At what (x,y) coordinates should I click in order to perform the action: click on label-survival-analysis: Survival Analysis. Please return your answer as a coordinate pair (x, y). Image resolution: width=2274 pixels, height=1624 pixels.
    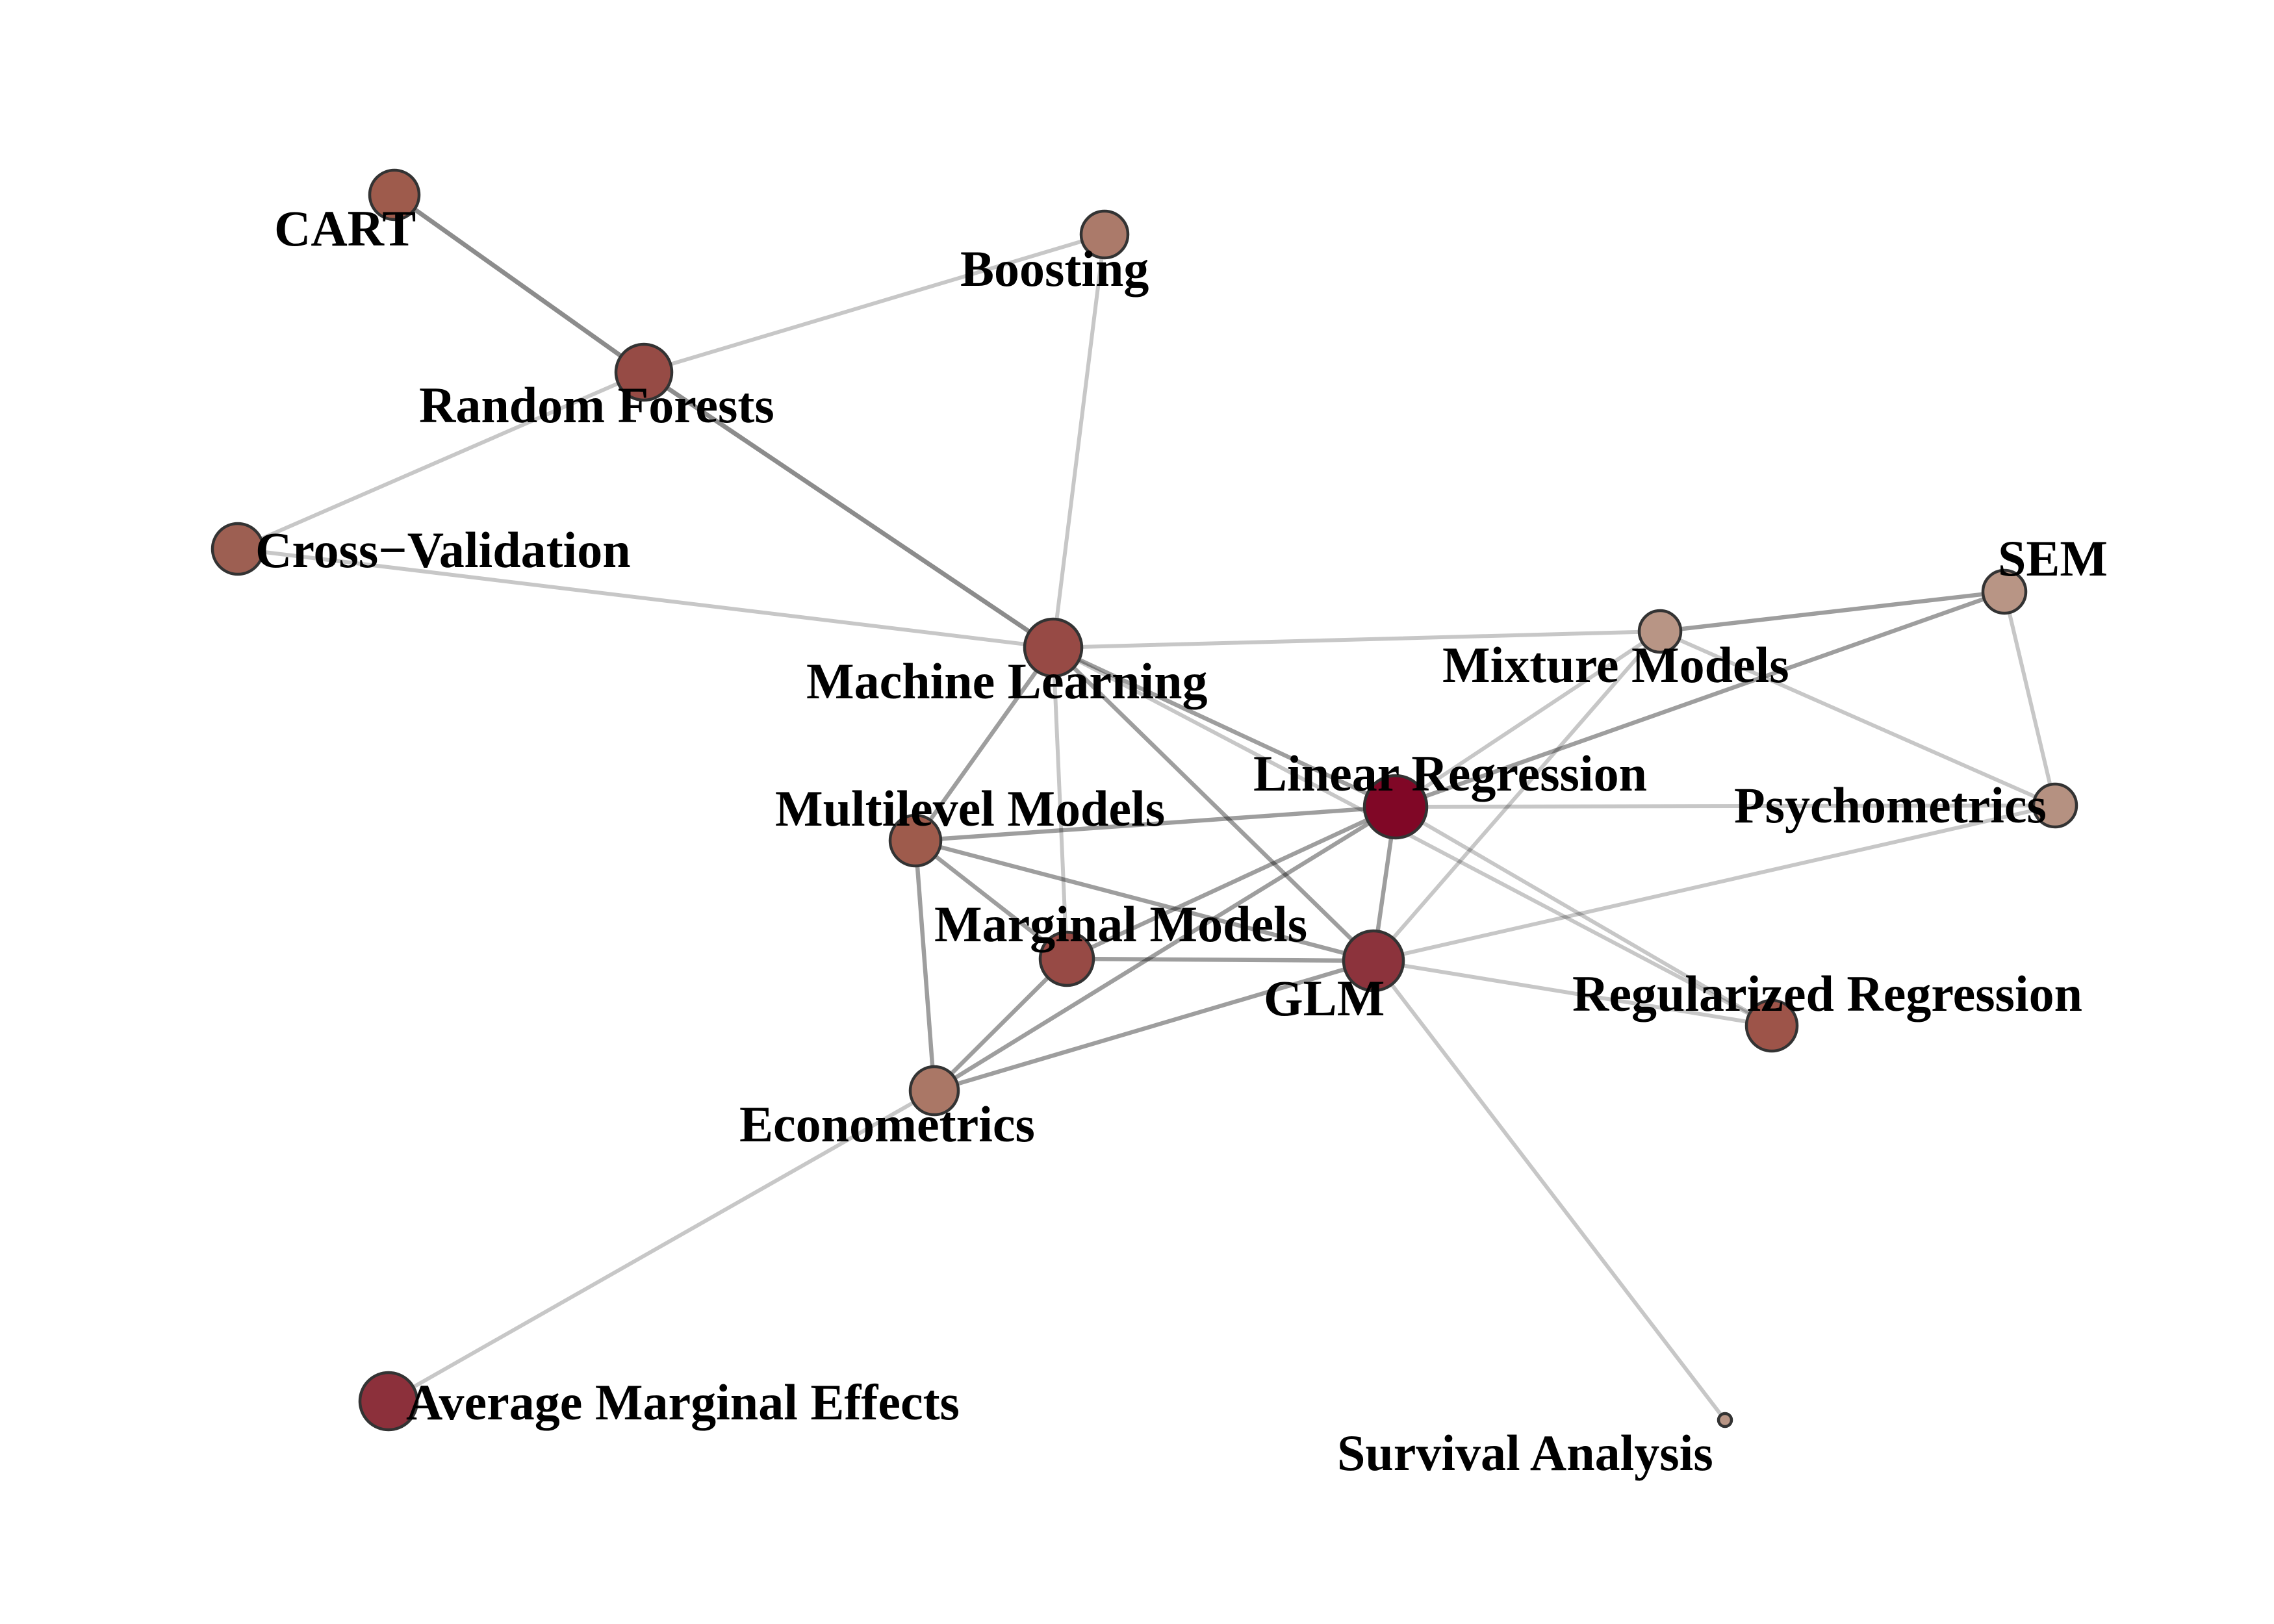
    Looking at the image, I should click on (1525, 1453).